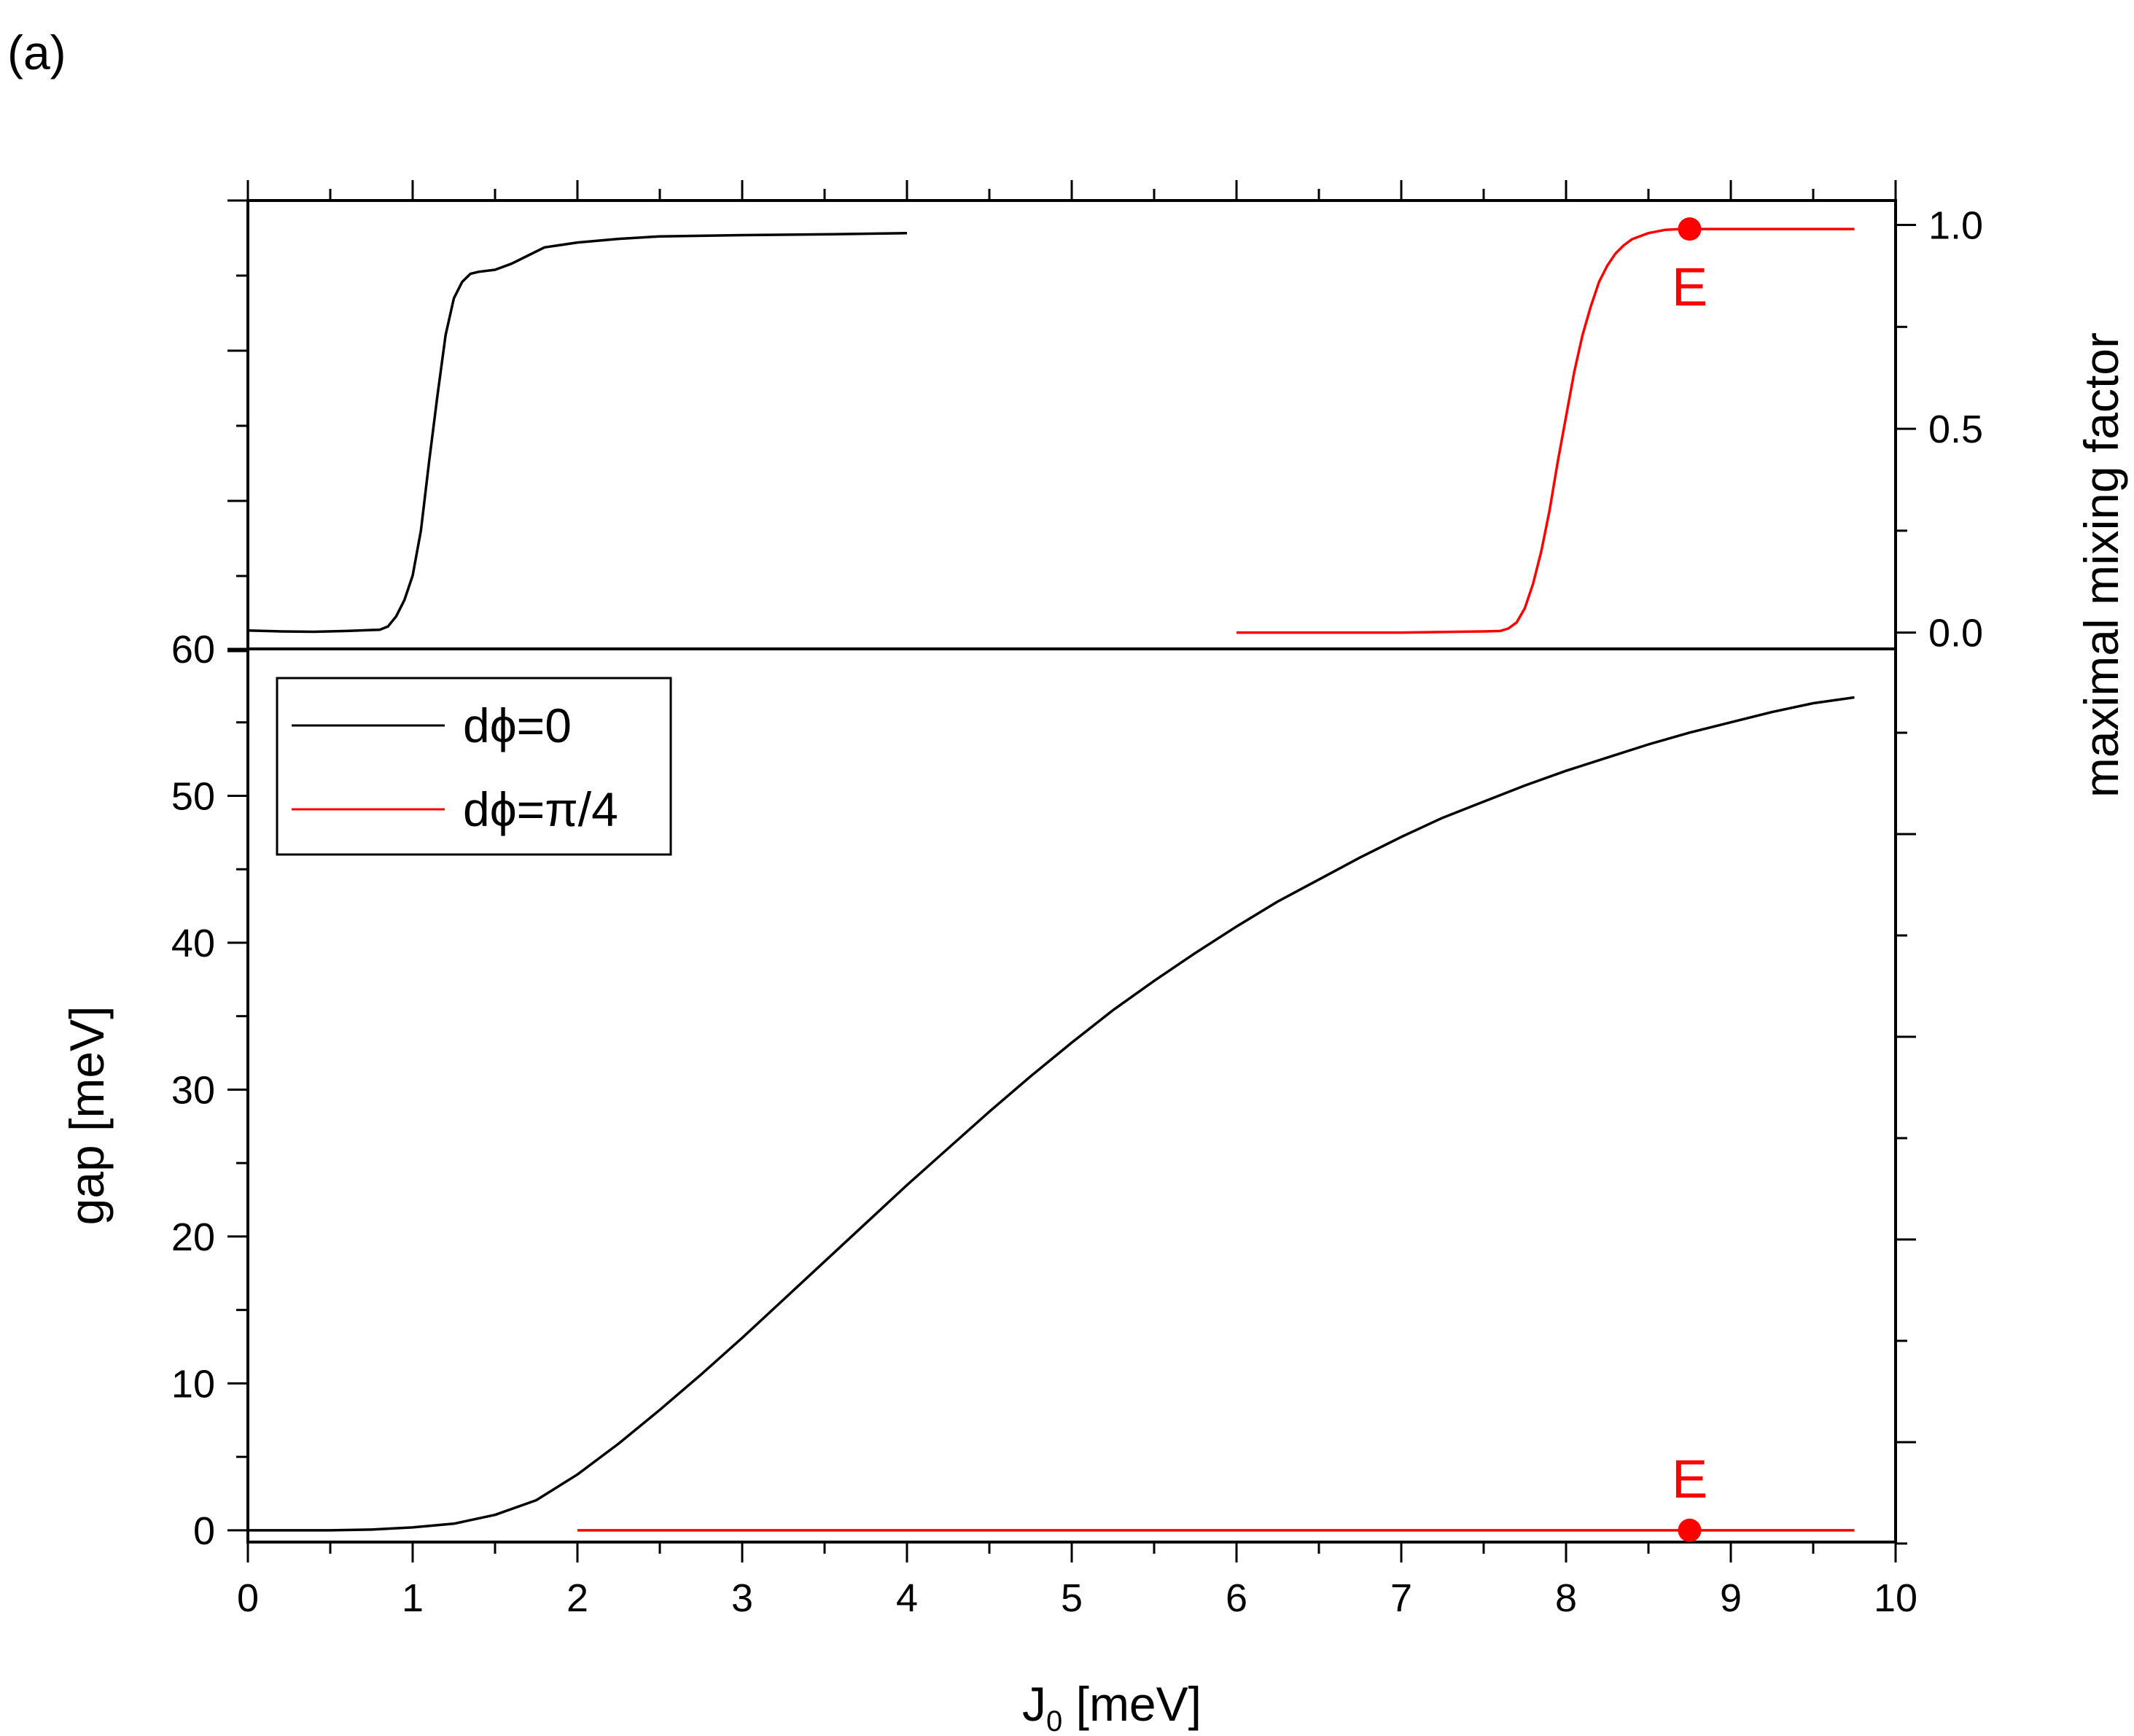 This screenshot has width=2134, height=1736. I want to click on x-axis-title-subscript: 0, so click(1054, 1721).